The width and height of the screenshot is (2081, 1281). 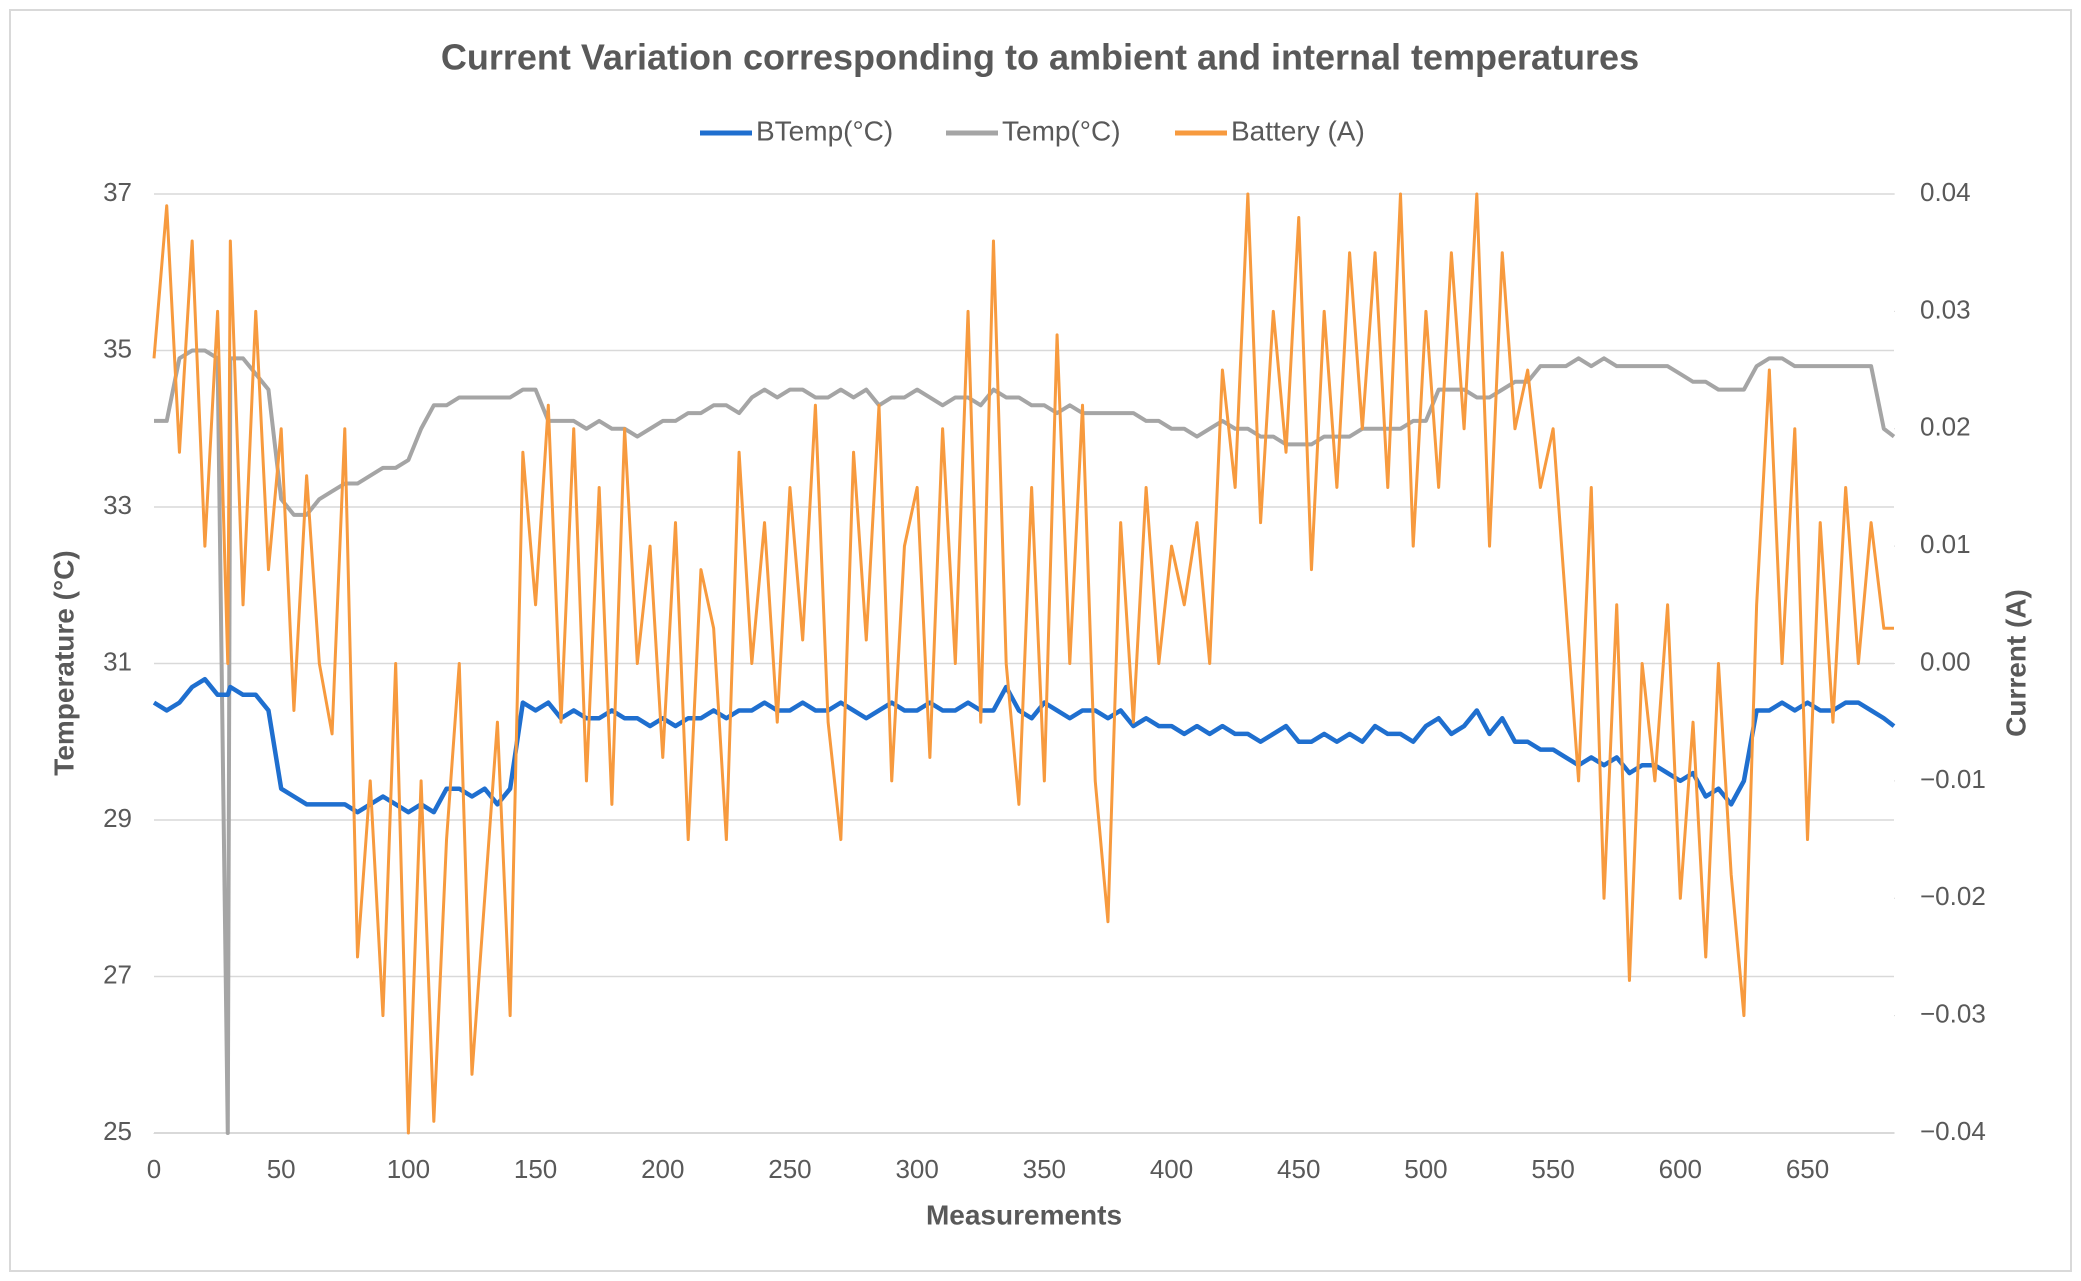 I want to click on y2-tick-label: 0.04, so click(x=1945, y=192).